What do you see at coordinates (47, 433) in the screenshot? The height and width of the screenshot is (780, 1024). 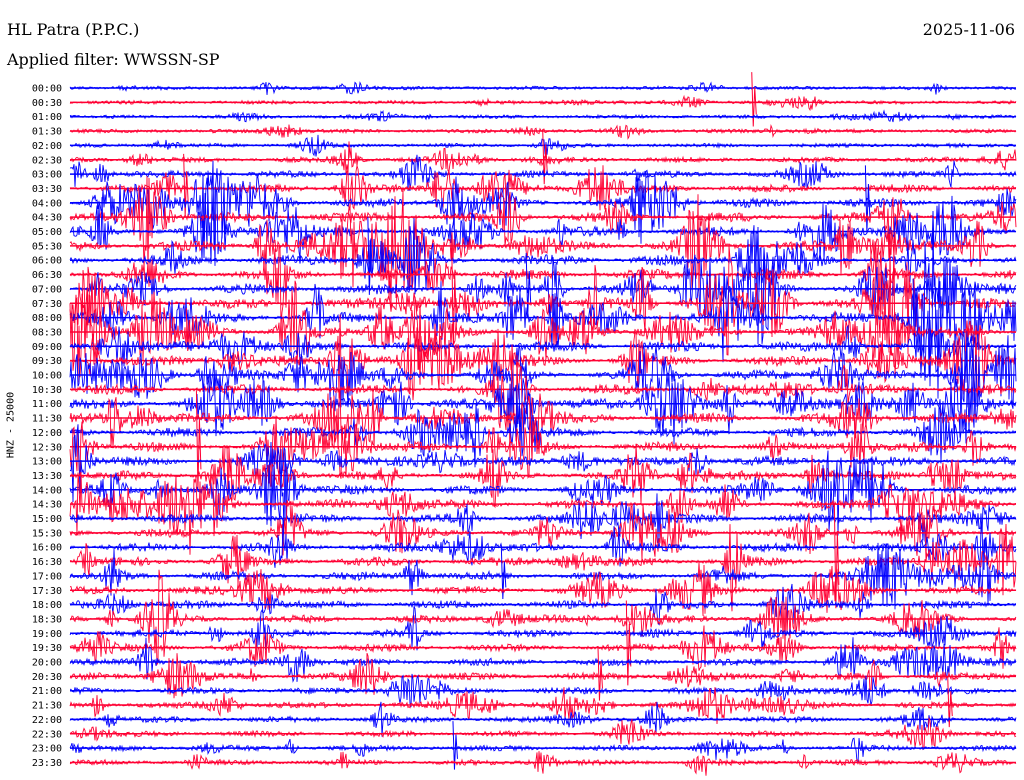 I see `row-time-label: 12:00` at bounding box center [47, 433].